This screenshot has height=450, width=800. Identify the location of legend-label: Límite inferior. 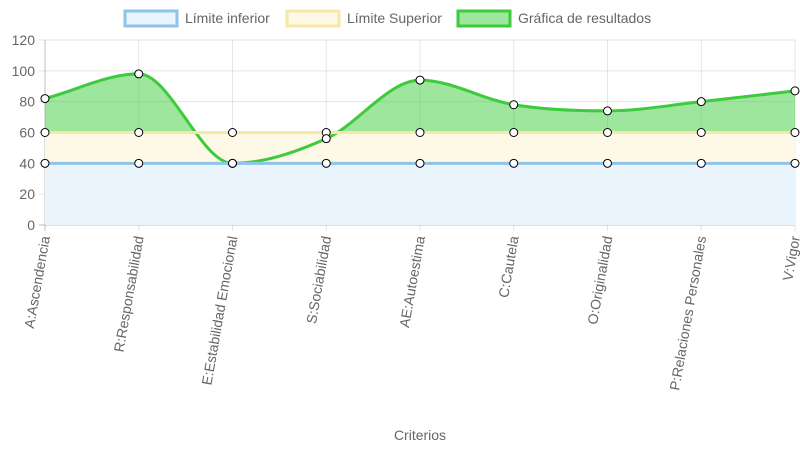
(227, 18).